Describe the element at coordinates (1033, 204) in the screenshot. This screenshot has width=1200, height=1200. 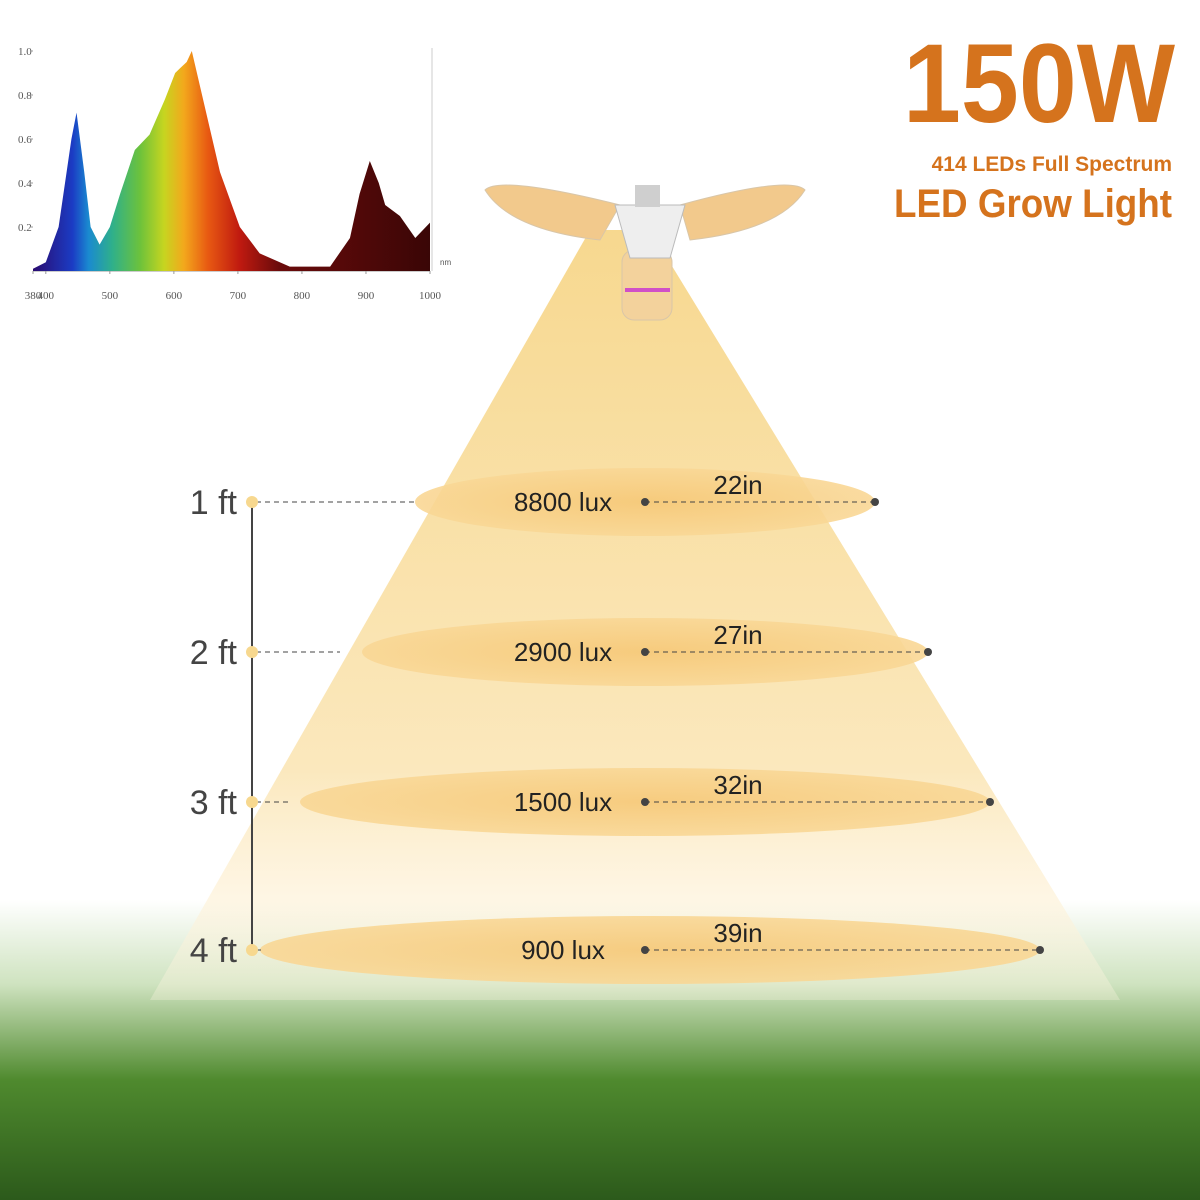
I see `product-name: LED Grow Light` at that location.